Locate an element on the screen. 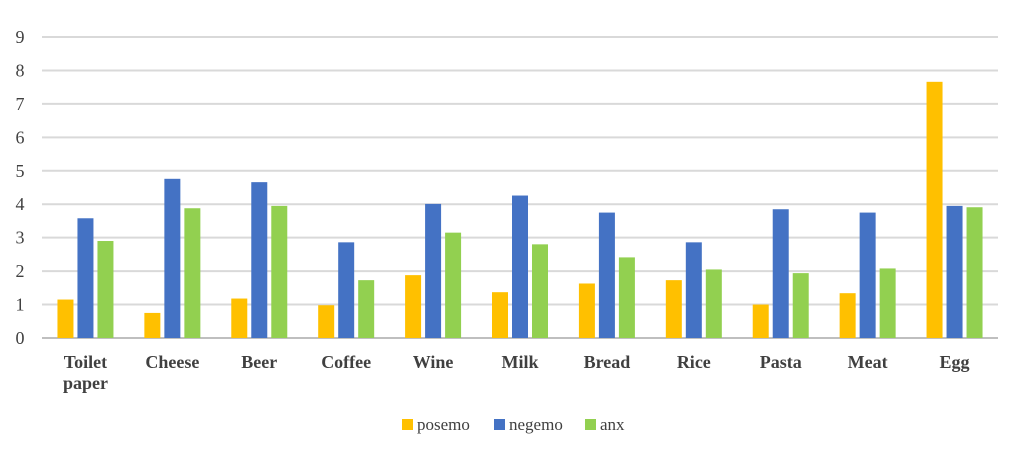  bar-posemo-coffee is located at coordinates (326, 321).